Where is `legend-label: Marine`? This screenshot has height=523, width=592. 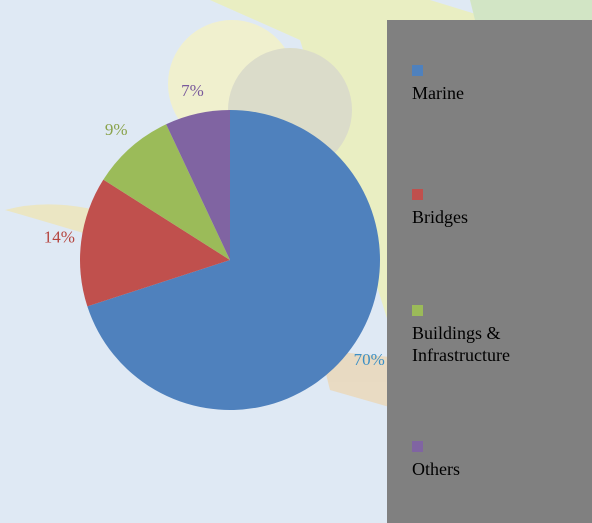
legend-label: Marine is located at coordinates (438, 93).